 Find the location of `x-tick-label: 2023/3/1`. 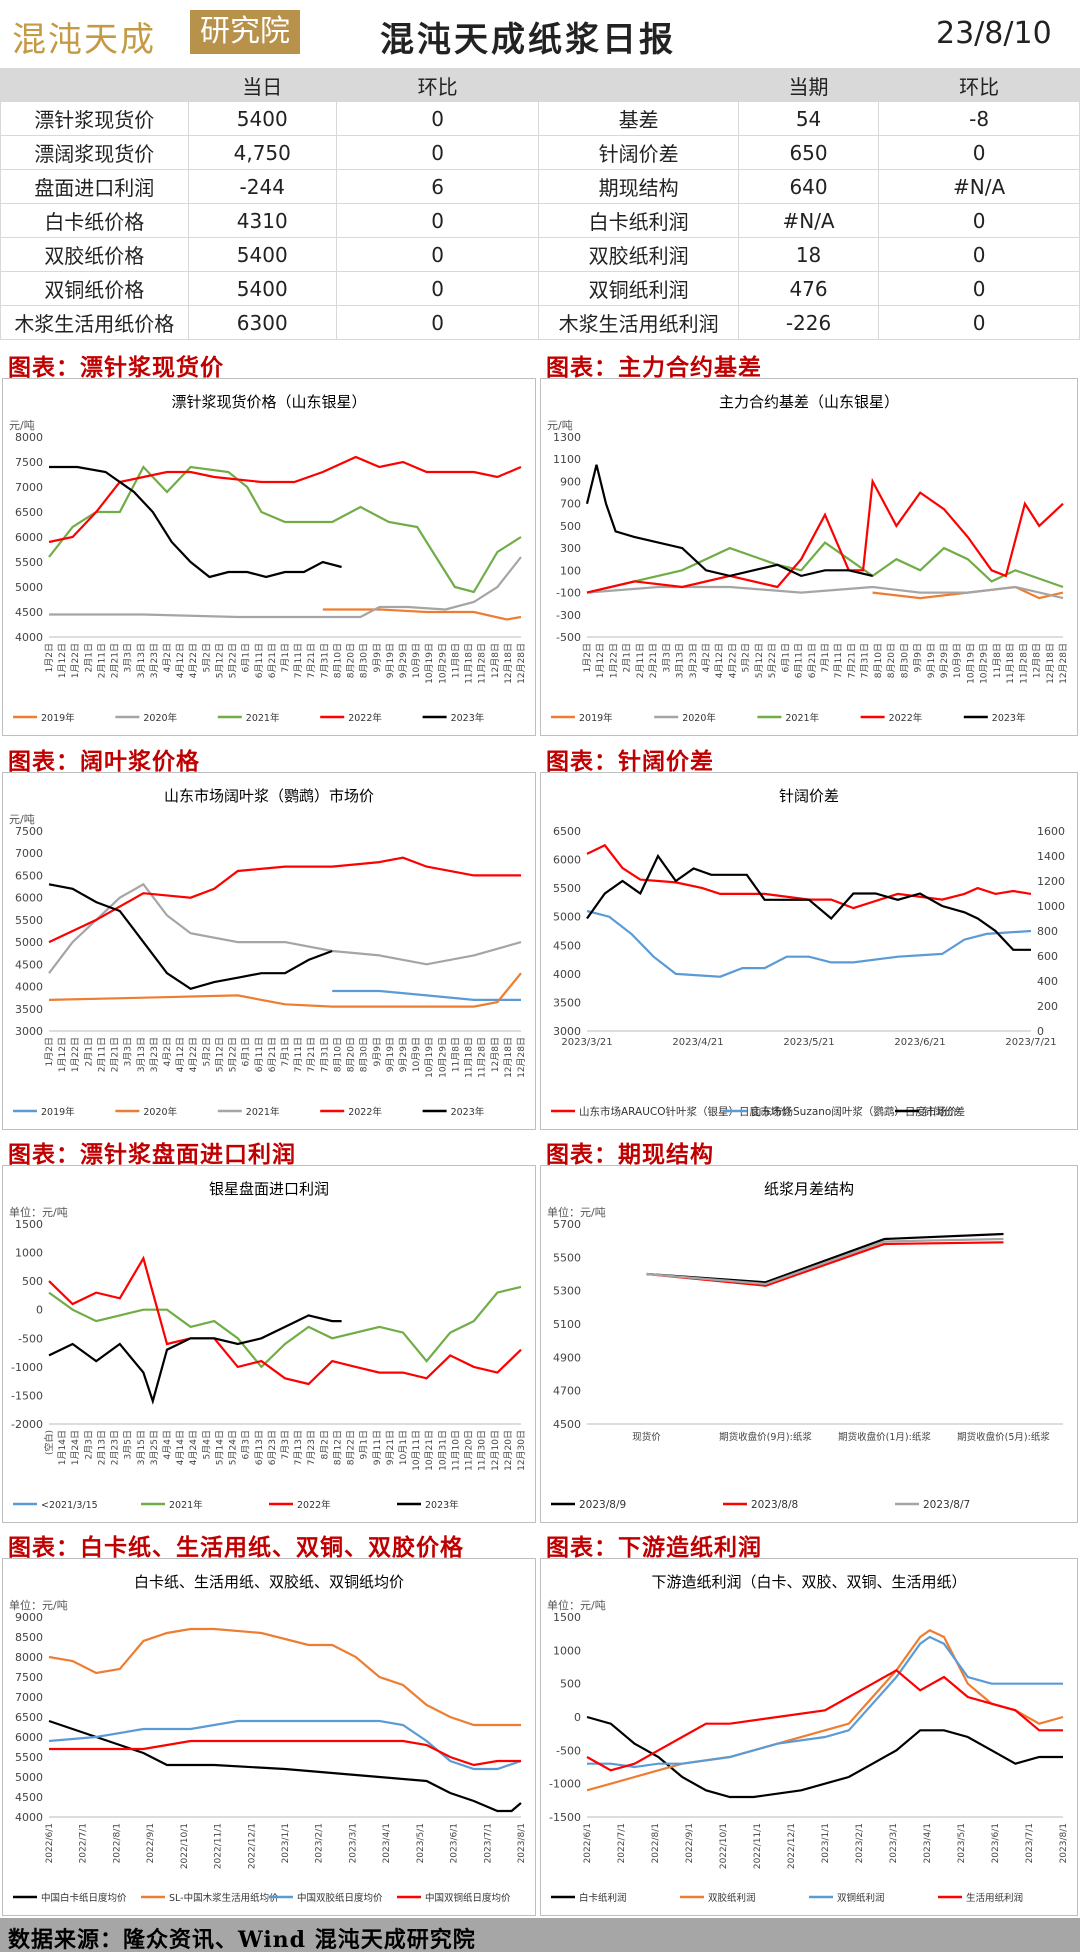

x-tick-label: 2023/3/1 is located at coordinates (353, 1843).